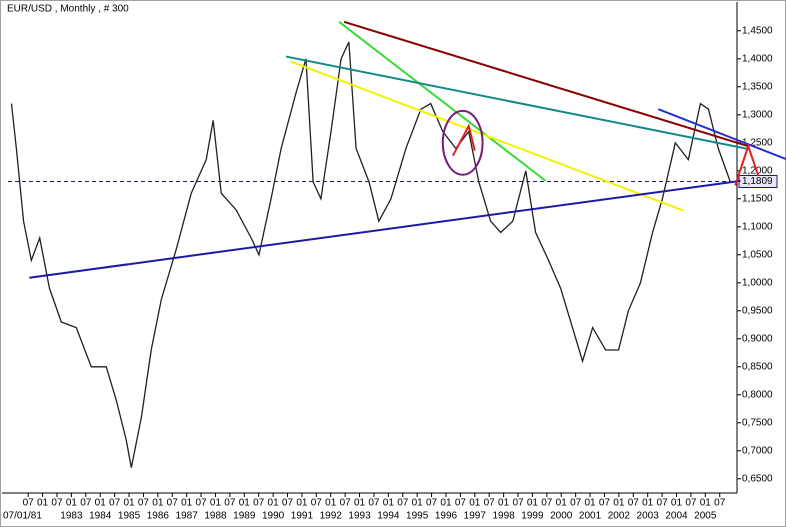 The height and width of the screenshot is (527, 786). What do you see at coordinates (757, 181) in the screenshot?
I see `last-price-label: 1,1809` at bounding box center [757, 181].